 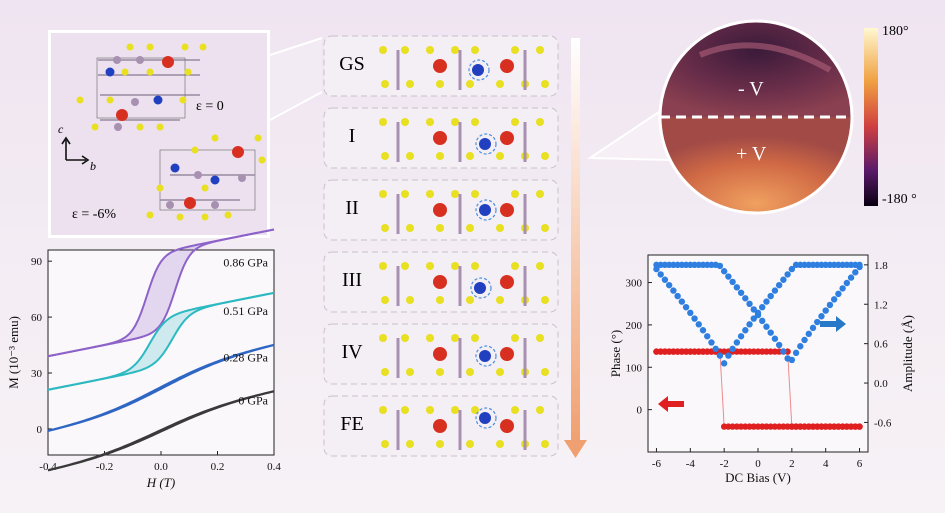 I want to click on series-label: 0.51 GPa, so click(x=245, y=311).